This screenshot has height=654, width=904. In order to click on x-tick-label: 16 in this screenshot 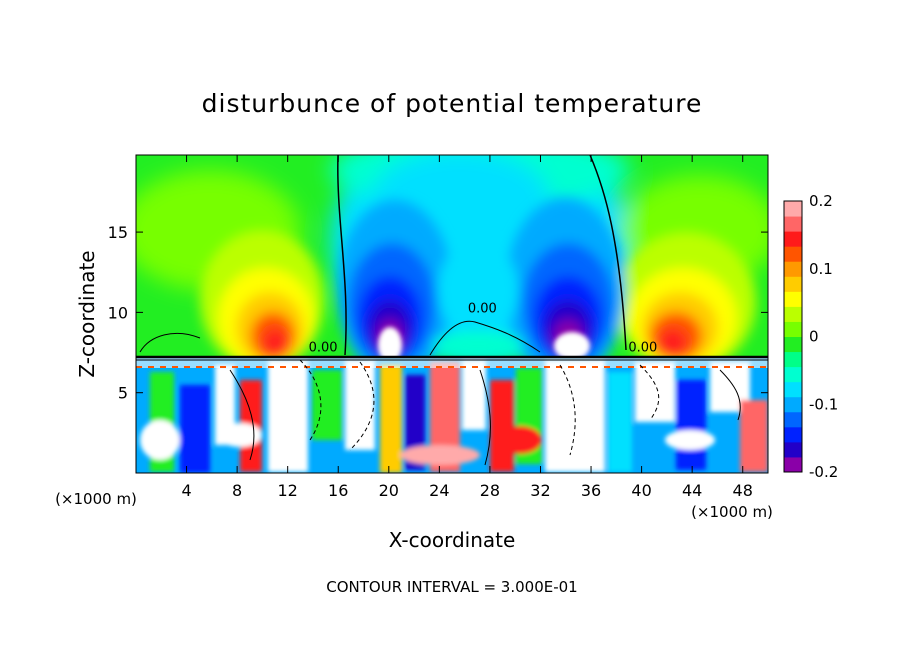, I will do `click(338, 490)`.